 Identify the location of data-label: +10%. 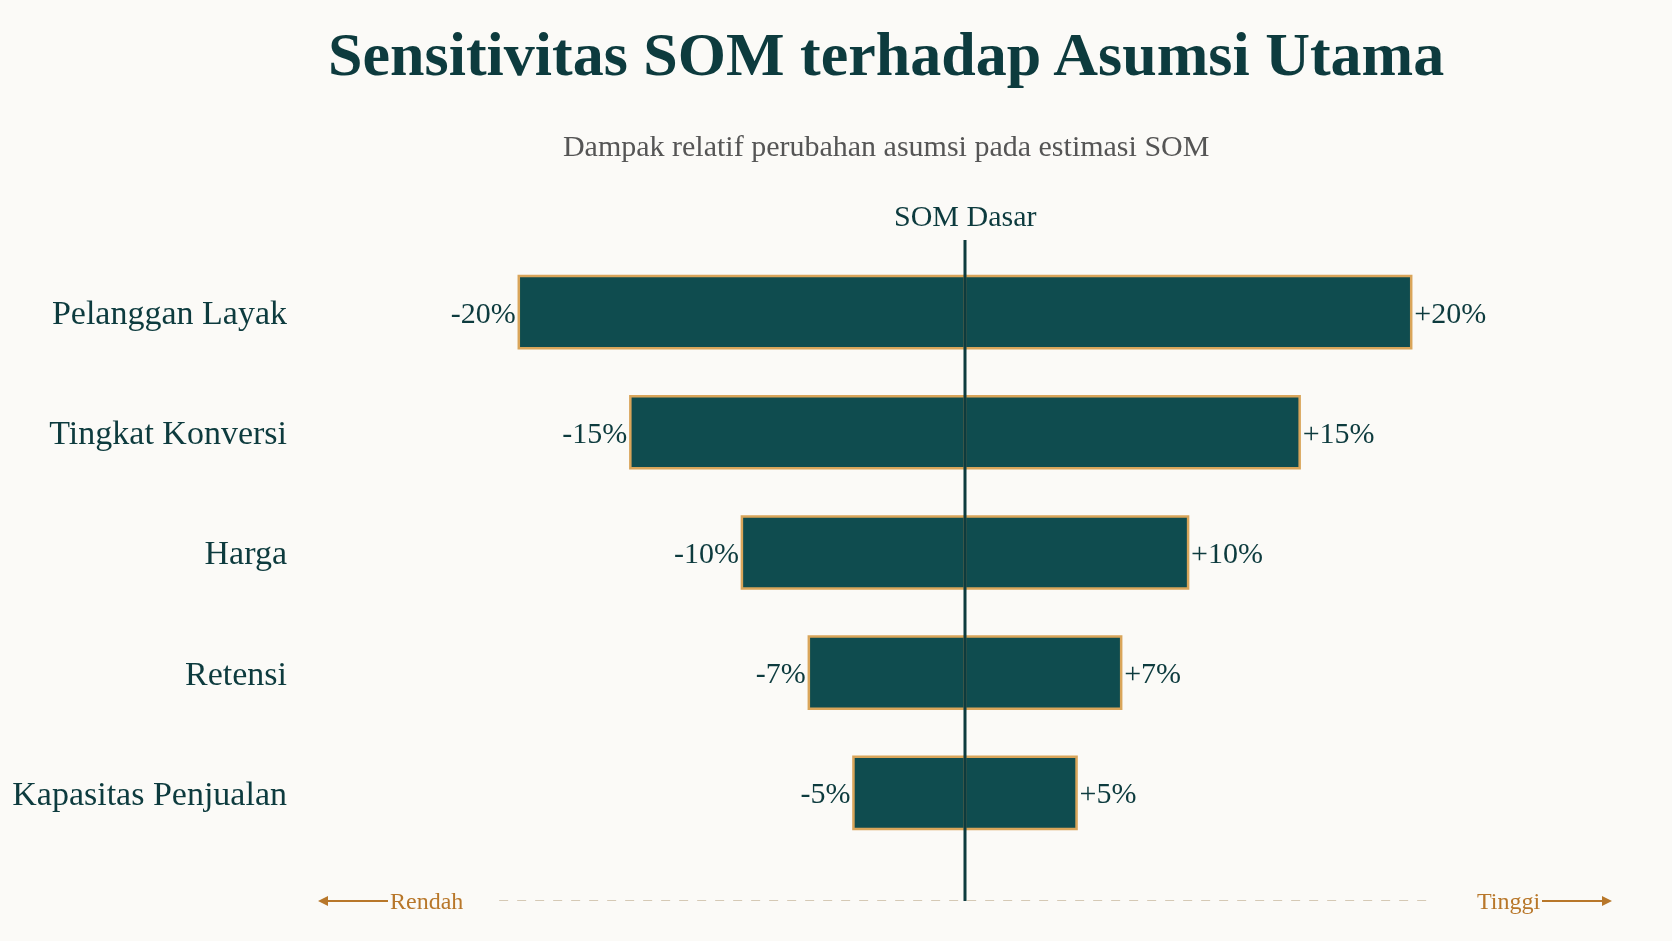
(1227, 552).